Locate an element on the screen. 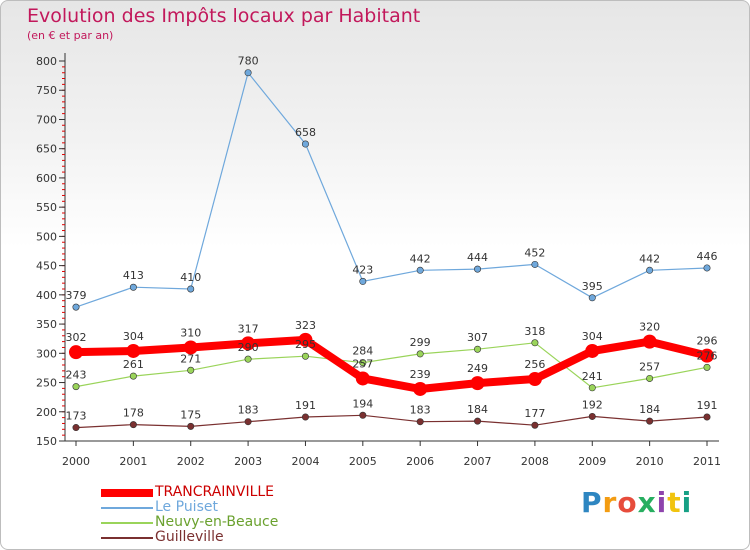 Image resolution: width=750 pixels, height=550 pixels. data-label: 276 is located at coordinates (707, 355).